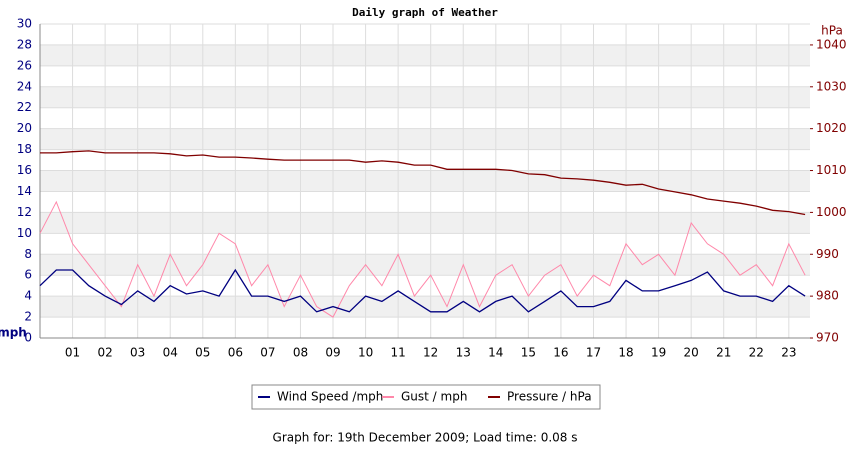  What do you see at coordinates (593, 353) in the screenshot?
I see `x-tick-label: 17` at bounding box center [593, 353].